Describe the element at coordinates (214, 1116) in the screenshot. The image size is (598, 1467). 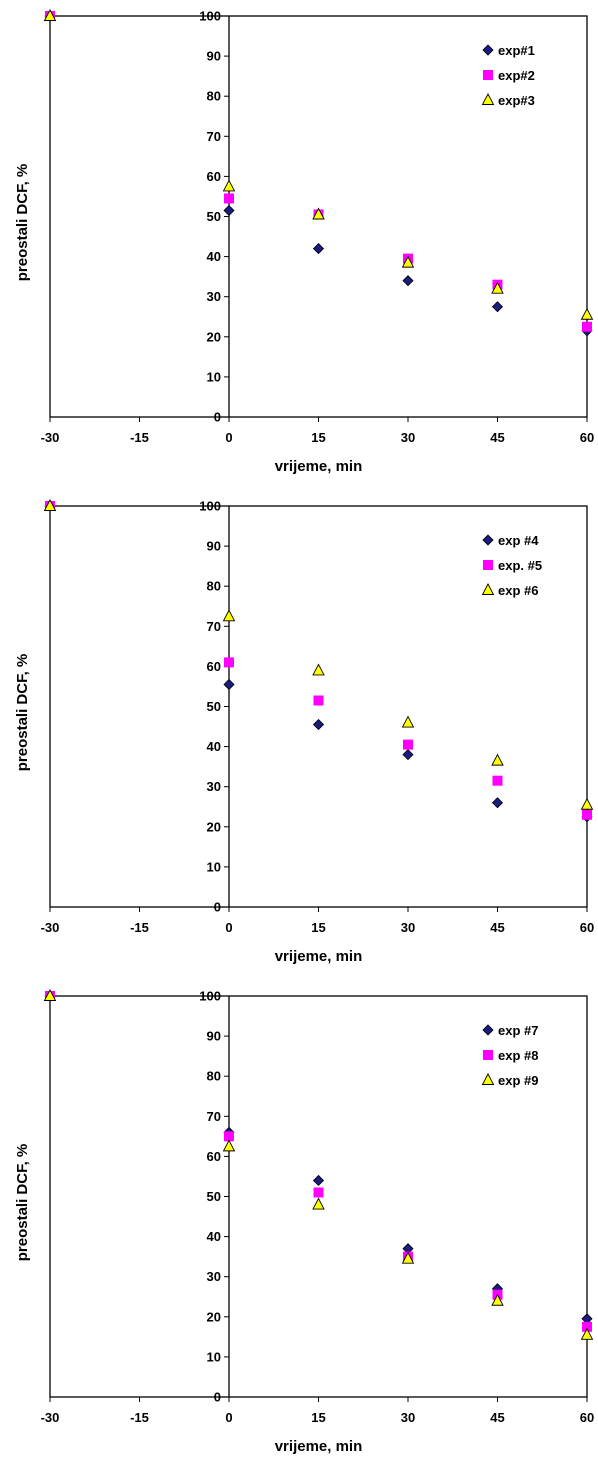
I see `chart-3-y-tick-label-70: 70` at that location.